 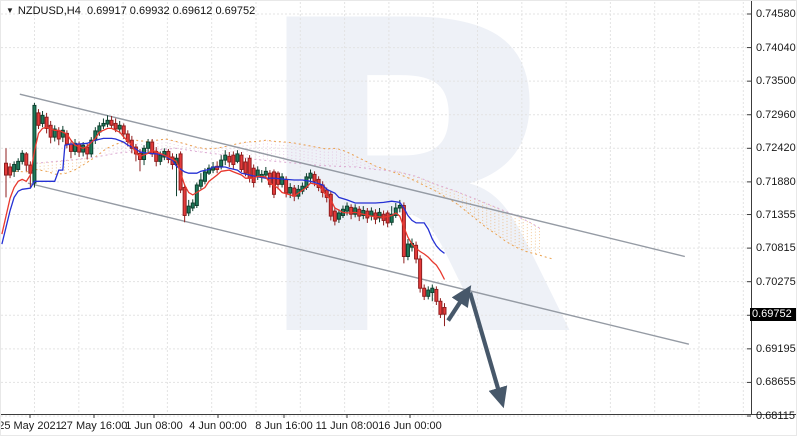 I want to click on price-tick-label: 0.74580, so click(x=776, y=14).